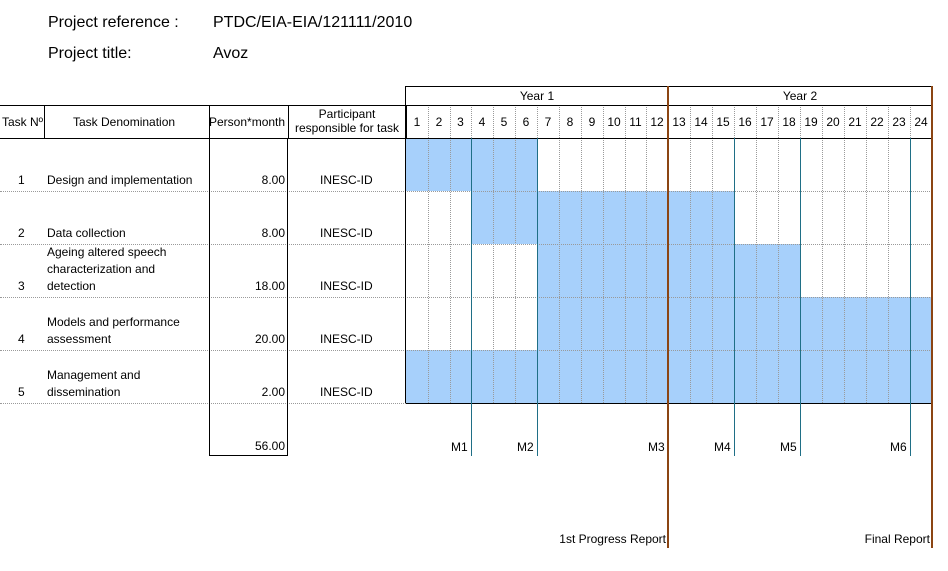 This screenshot has height=571, width=948. I want to click on month-label: 8, so click(570, 122).